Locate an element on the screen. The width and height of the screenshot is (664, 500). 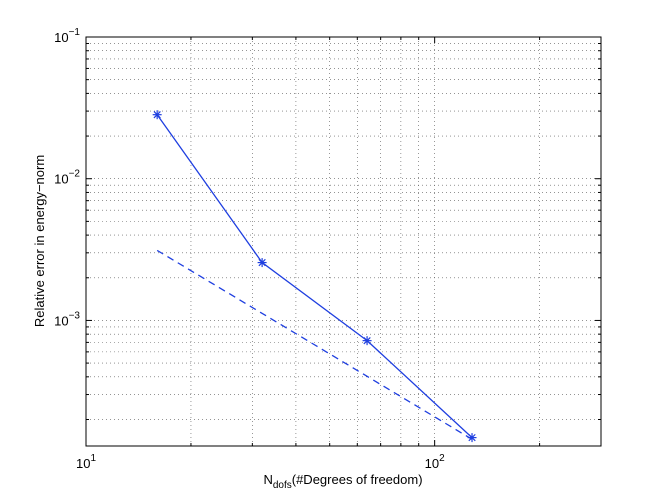
y-tick-label-exponent: −1 is located at coordinates (75, 32).